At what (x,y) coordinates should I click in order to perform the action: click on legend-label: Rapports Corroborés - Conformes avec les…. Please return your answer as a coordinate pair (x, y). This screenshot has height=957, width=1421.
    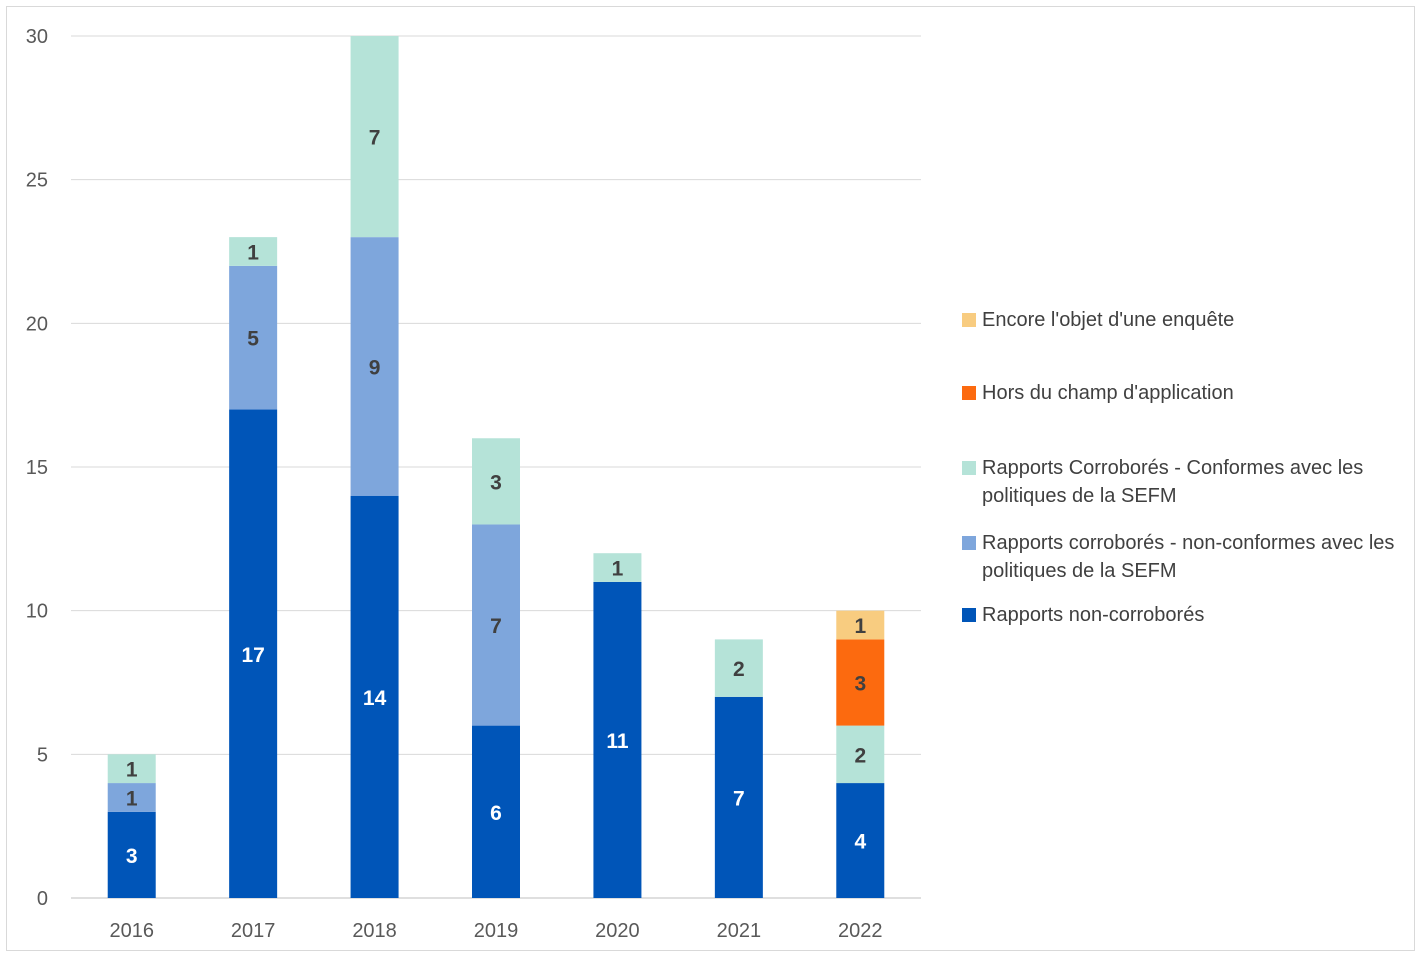
    Looking at the image, I should click on (1173, 482).